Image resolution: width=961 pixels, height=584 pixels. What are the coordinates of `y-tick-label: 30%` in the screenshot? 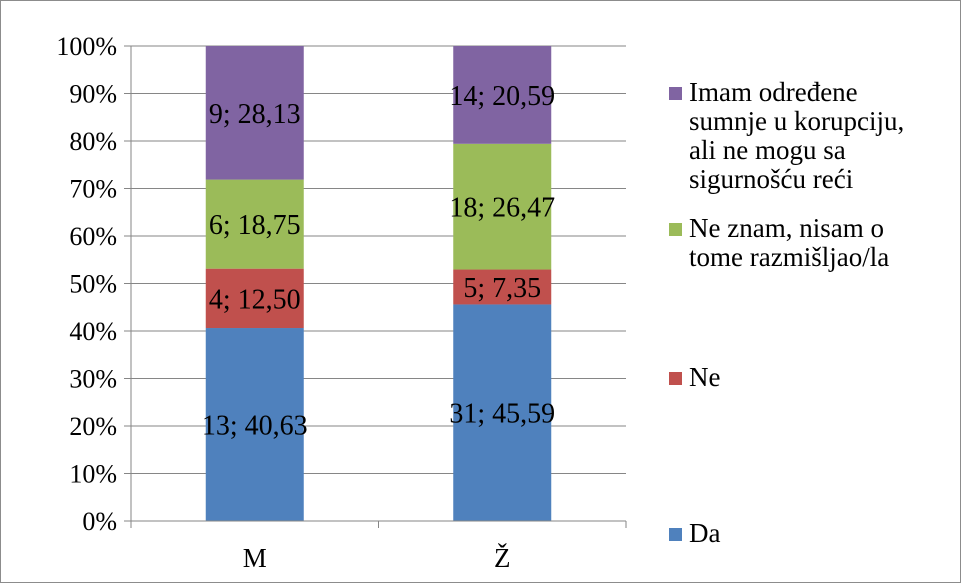 It's located at (93, 379).